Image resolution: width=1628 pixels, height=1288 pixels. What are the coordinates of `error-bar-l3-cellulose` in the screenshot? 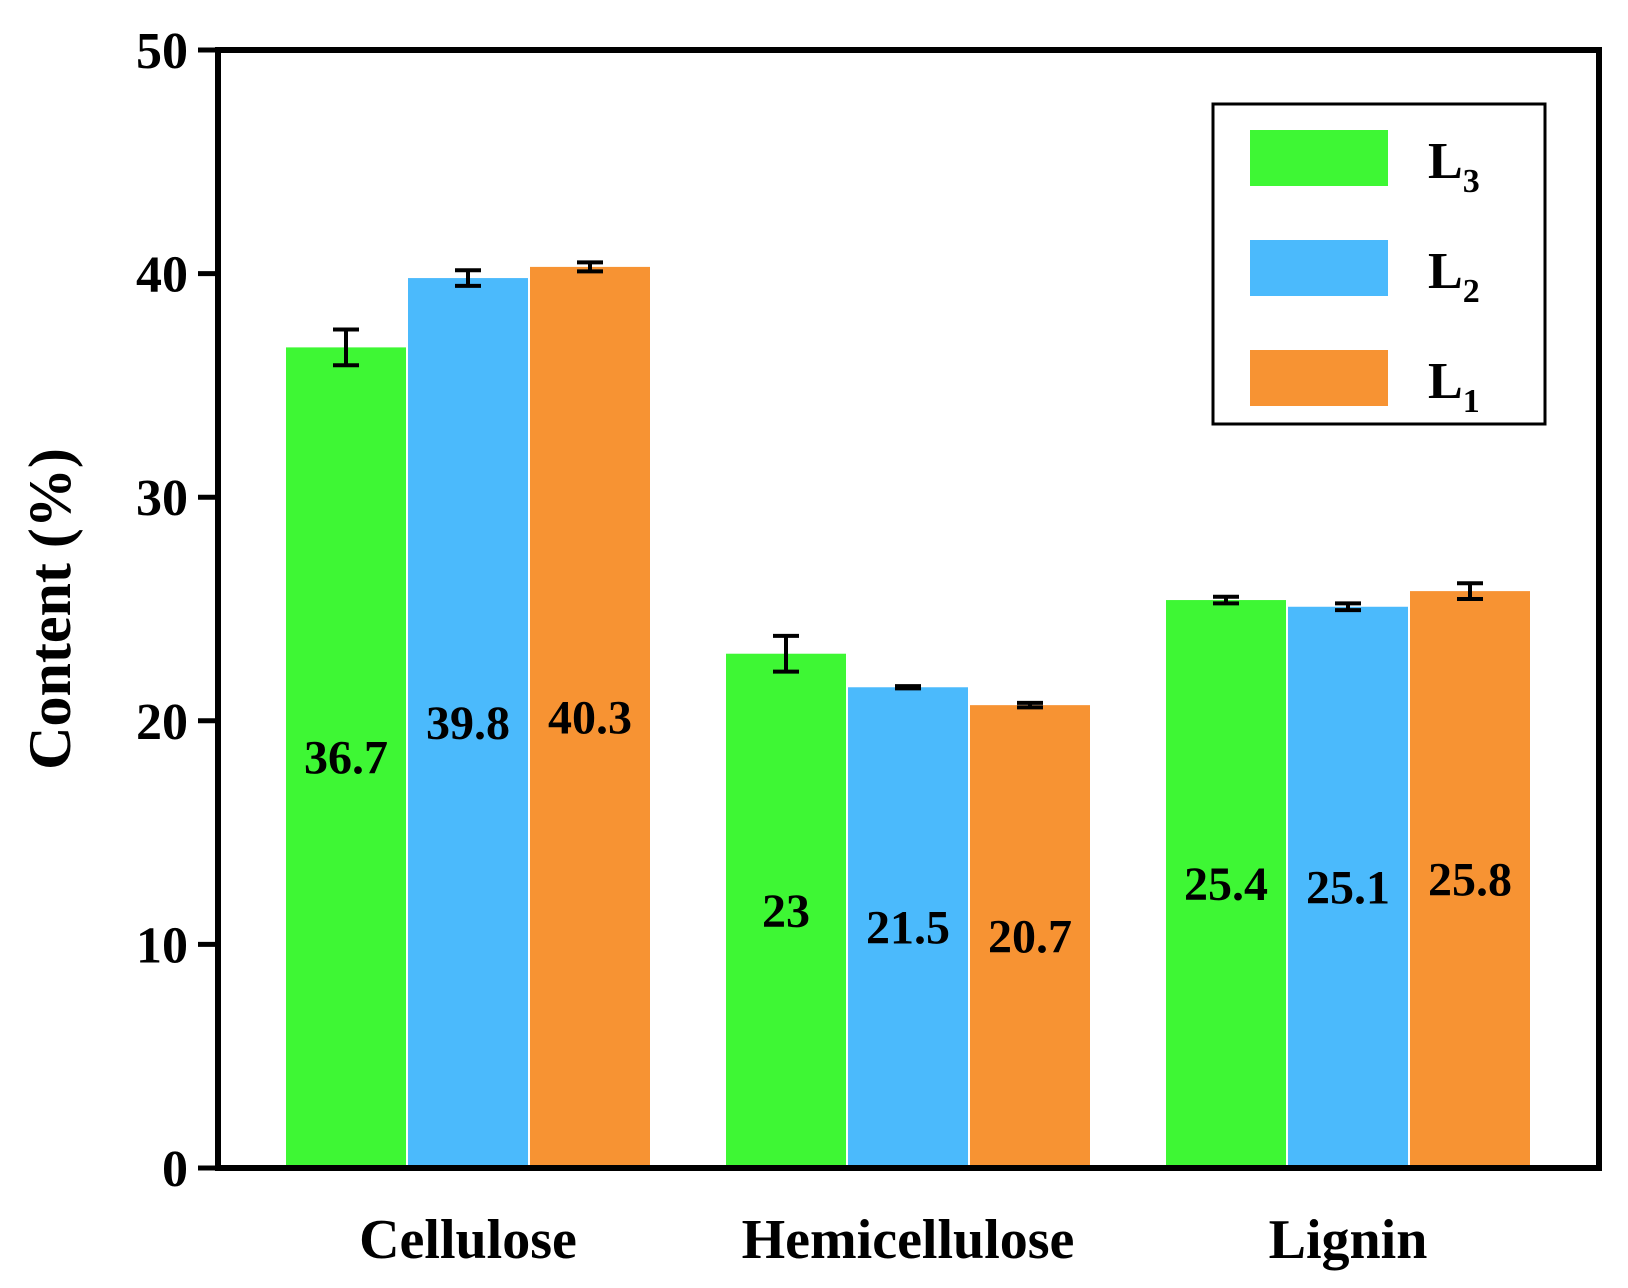 It's located at (346, 347).